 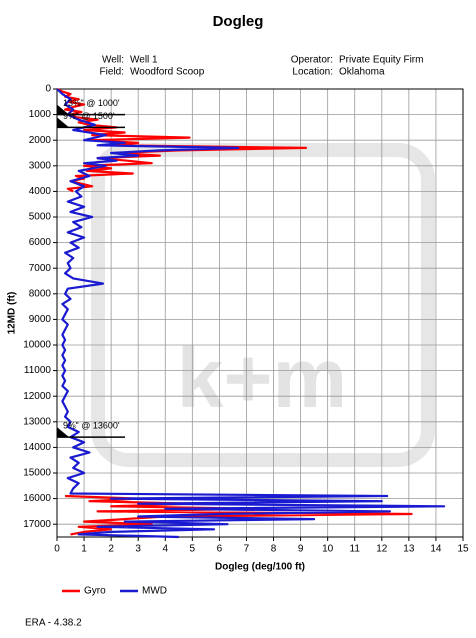 What do you see at coordinates (57, 549) in the screenshot?
I see `x-tick-label: 0` at bounding box center [57, 549].